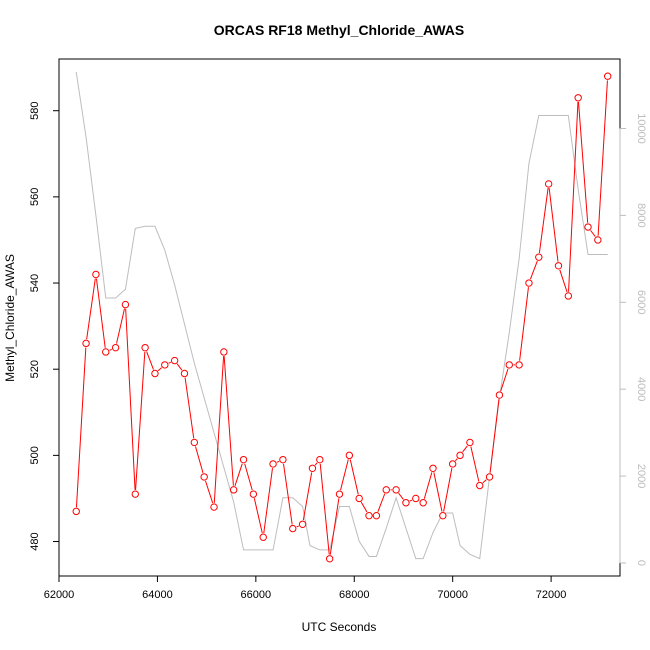 Image resolution: width=650 pixels, height=650 pixels. Describe the element at coordinates (551, 595) in the screenshot. I see `x-tick-label: 72000` at that location.